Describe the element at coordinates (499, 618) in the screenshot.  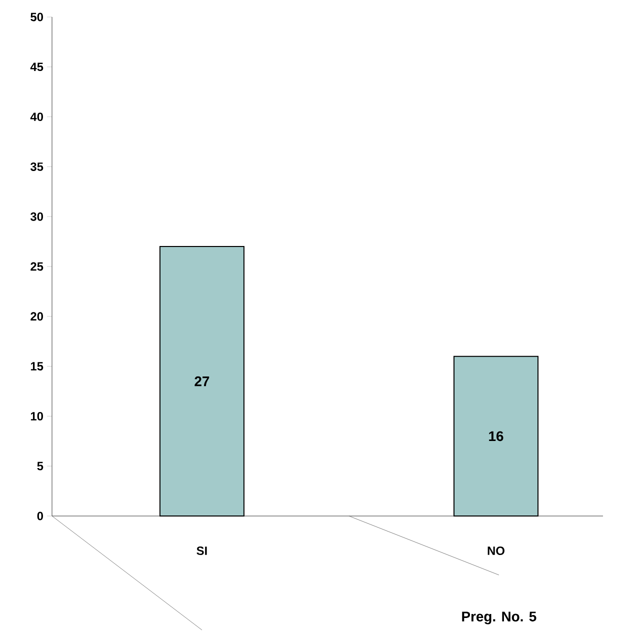
I see `x-axis-title: Preg. No. 5` at that location.